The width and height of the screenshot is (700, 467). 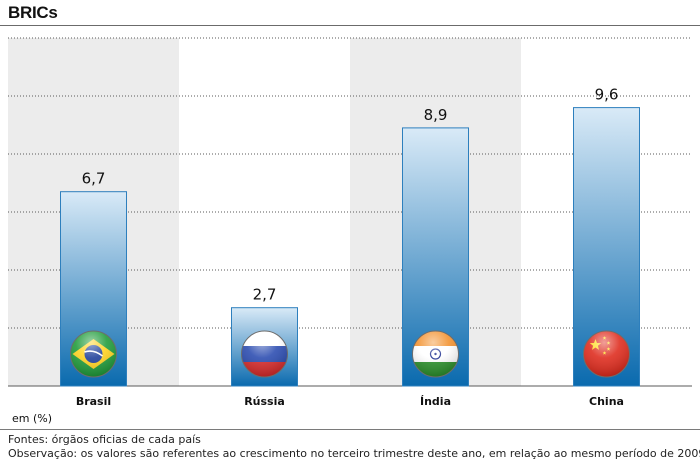 I want to click on data-label: 2,7, so click(x=265, y=295).